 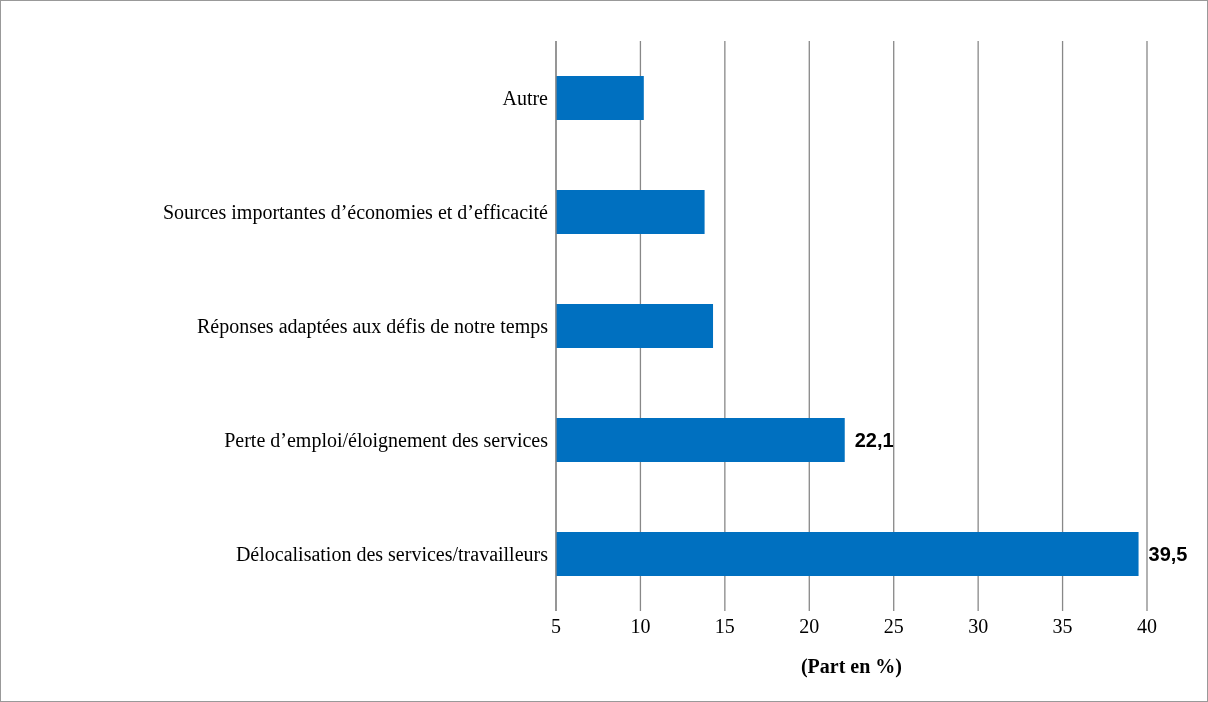 What do you see at coordinates (525, 98) in the screenshot?
I see `y-tick-label: Autre` at bounding box center [525, 98].